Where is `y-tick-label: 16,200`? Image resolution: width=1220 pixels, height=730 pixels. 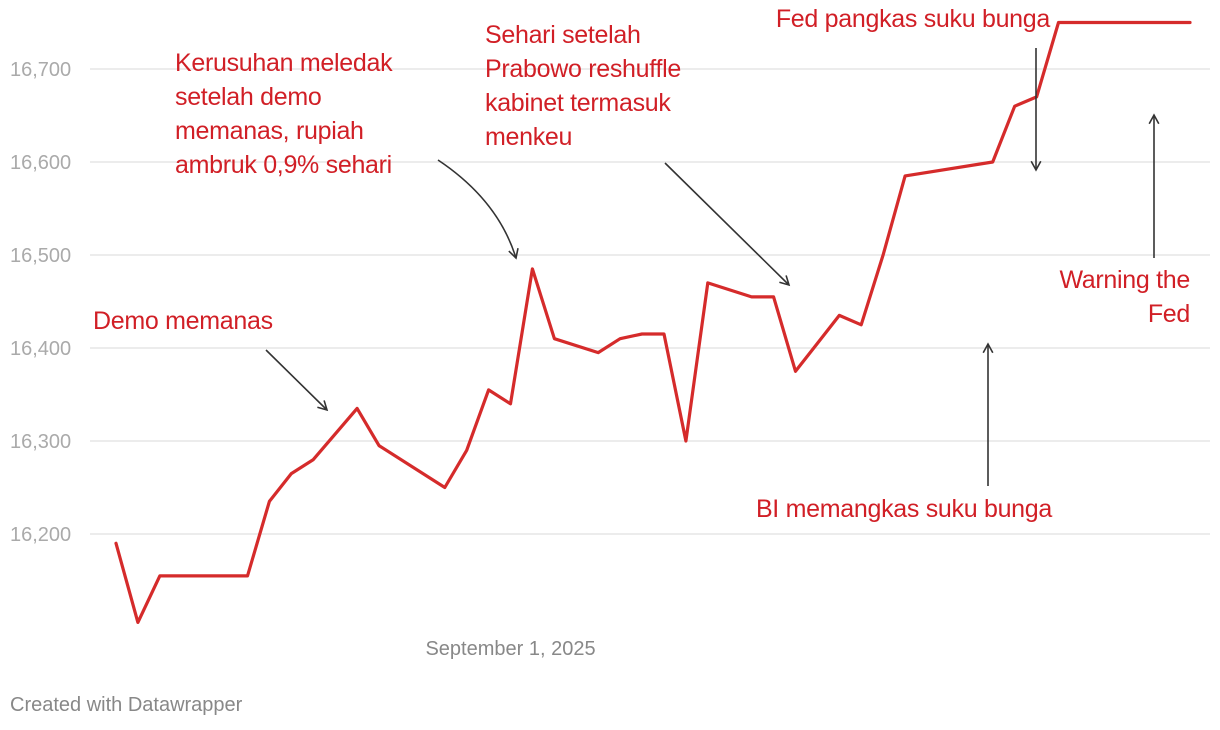 y-tick-label: 16,200 is located at coordinates (40, 535).